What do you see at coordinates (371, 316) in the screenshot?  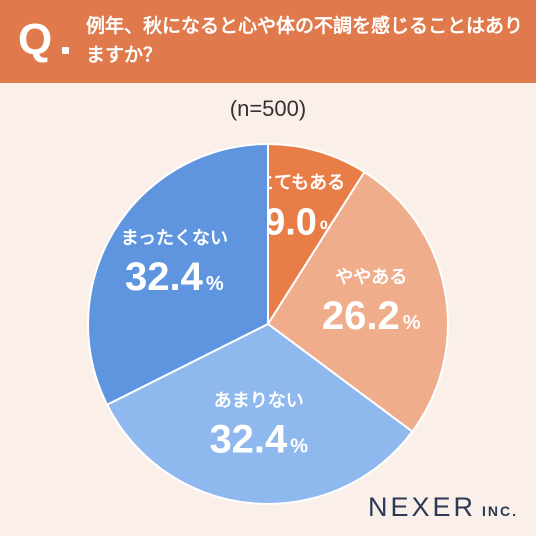 I see `slice-value-label: 26.2%` at bounding box center [371, 316].